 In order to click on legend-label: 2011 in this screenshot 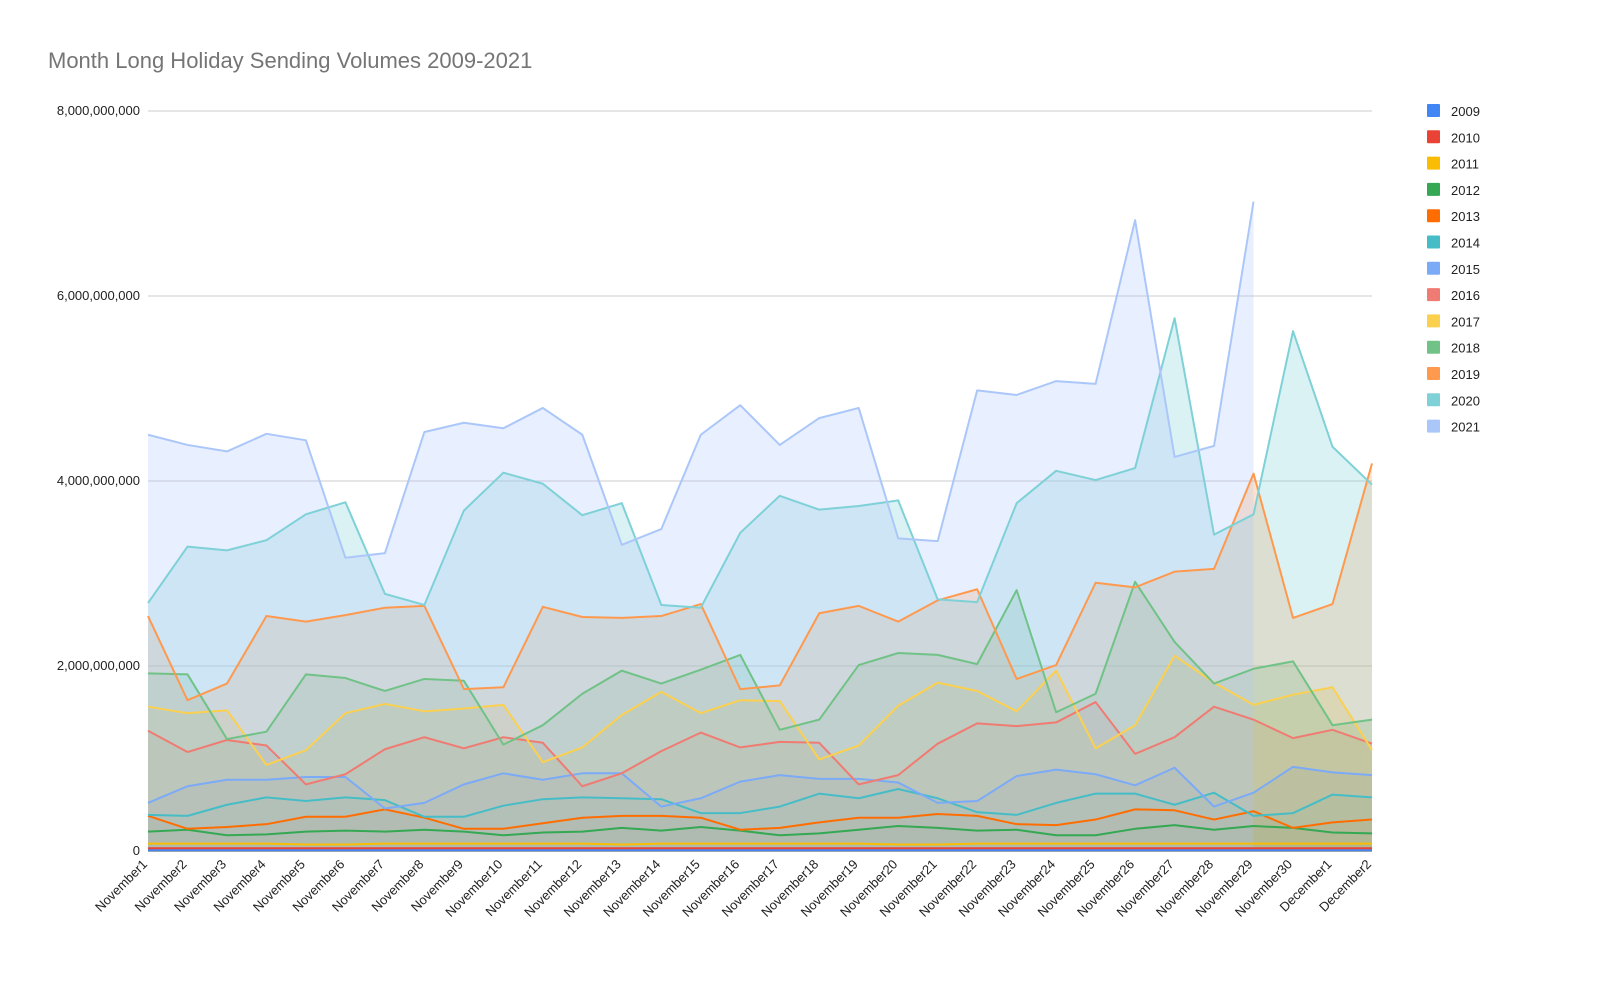, I will do `click(1465, 164)`.